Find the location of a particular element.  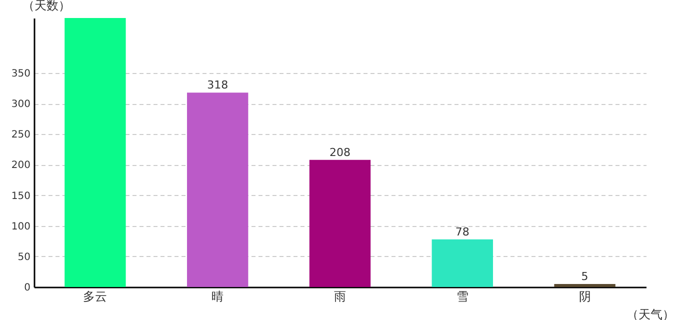

y-tick-label: 250 is located at coordinates (20, 135).